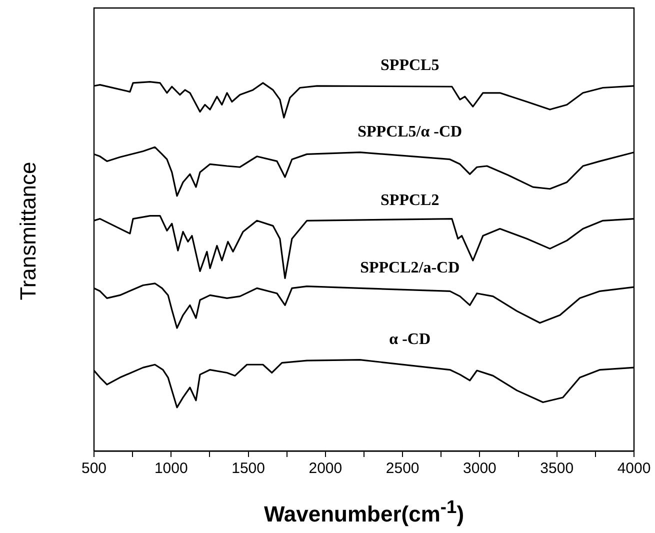  Describe the element at coordinates (557, 469) in the screenshot. I see `x-tick-label: 3500` at that location.